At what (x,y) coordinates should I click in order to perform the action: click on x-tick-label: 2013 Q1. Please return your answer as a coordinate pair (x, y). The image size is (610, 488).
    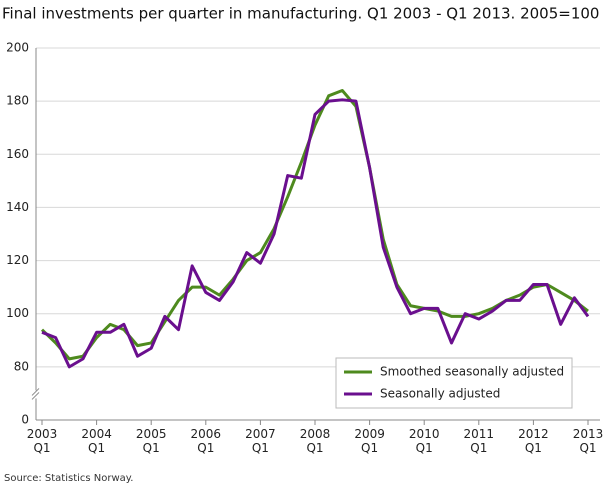
    Looking at the image, I should click on (588, 441).